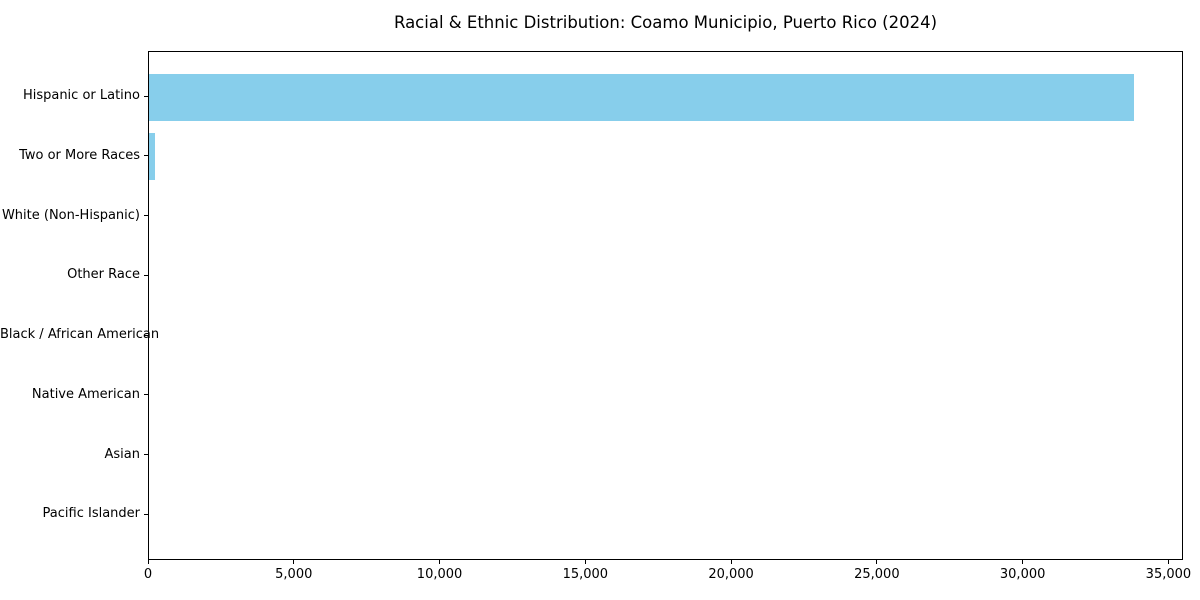  Describe the element at coordinates (122, 454) in the screenshot. I see `y-tick-label: Asian` at that location.